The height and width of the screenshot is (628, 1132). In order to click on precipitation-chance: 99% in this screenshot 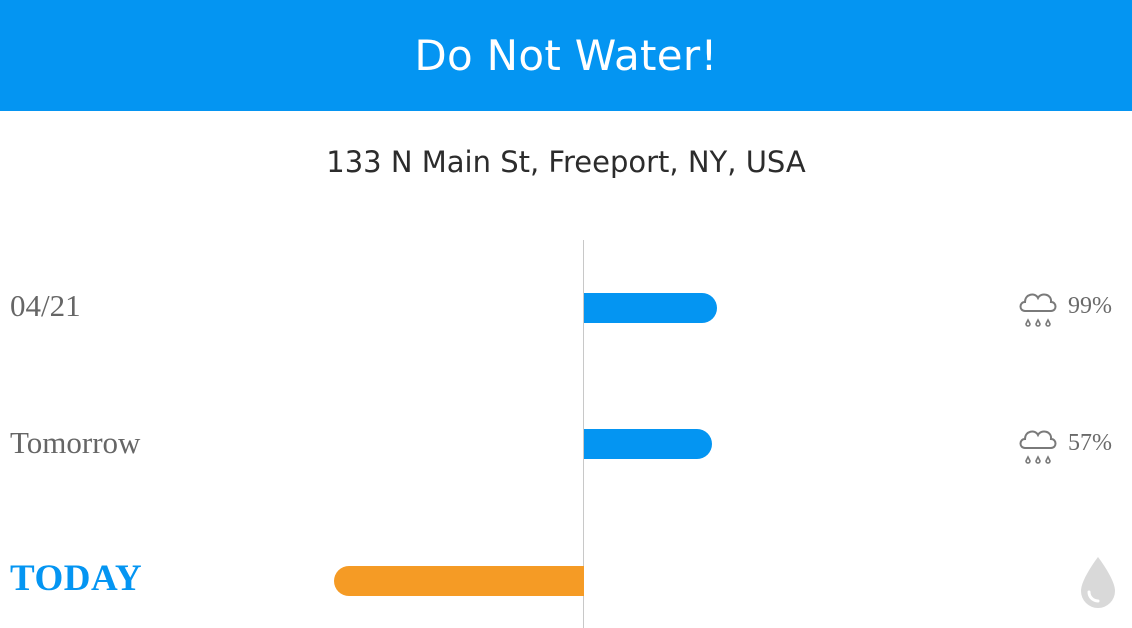, I will do `click(1090, 306)`.